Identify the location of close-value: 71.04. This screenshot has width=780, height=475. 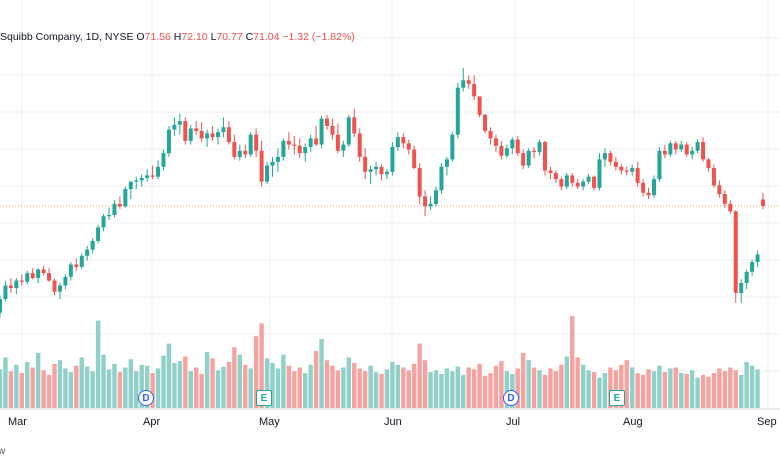
(266, 37).